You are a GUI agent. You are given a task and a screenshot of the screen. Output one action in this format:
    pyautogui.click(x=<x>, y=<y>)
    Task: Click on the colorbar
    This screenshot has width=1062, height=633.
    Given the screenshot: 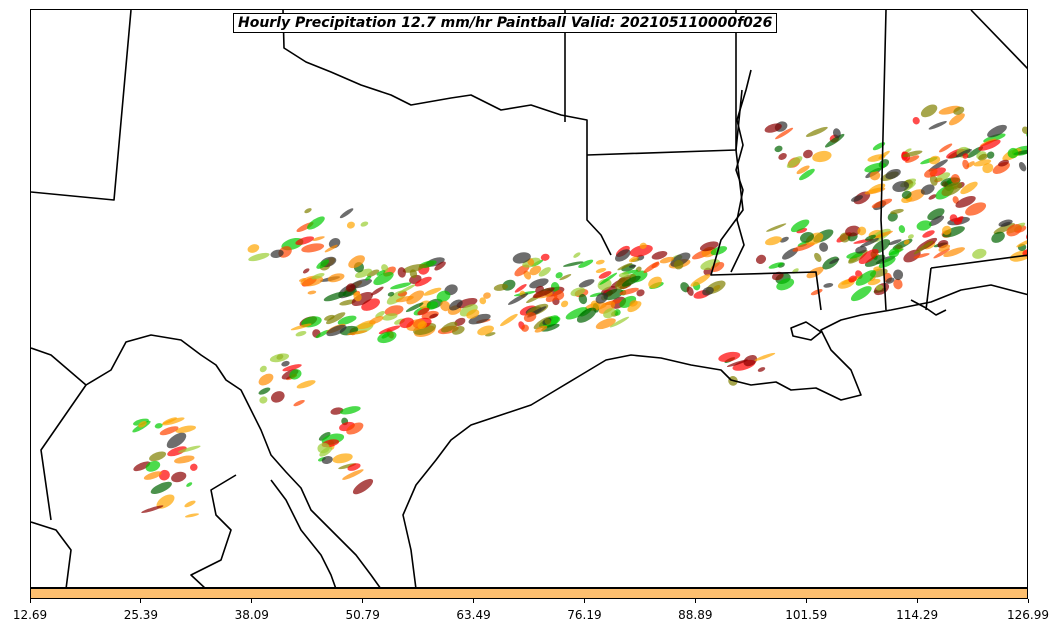 What is the action you would take?
    pyautogui.click(x=529, y=593)
    